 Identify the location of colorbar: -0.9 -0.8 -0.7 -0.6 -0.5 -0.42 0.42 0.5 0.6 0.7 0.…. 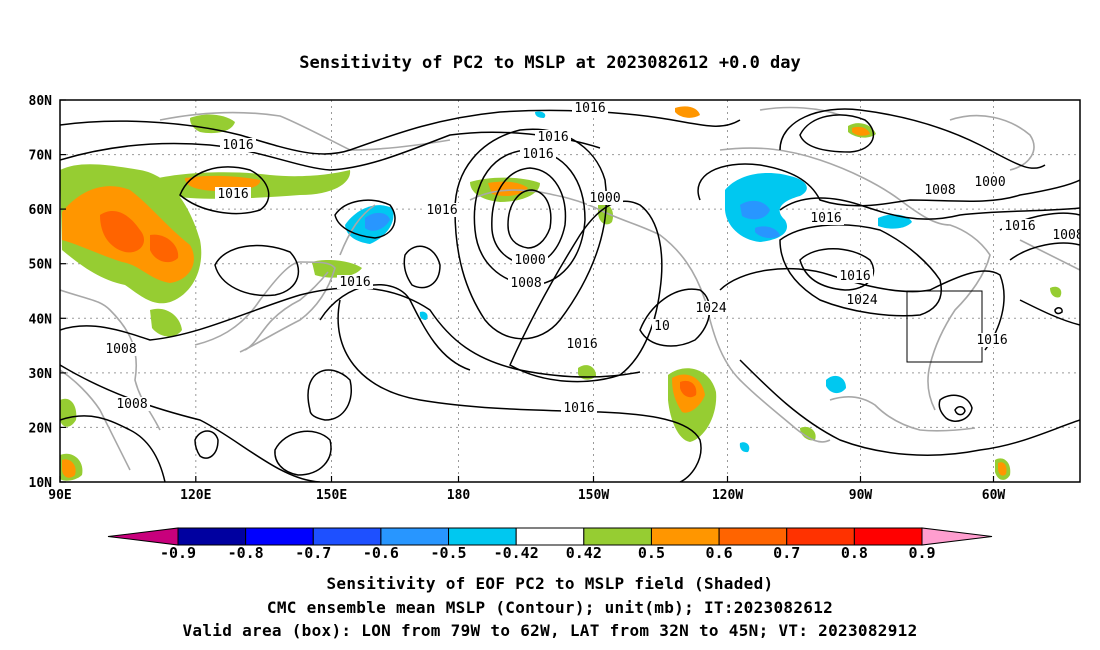
(550, 544).